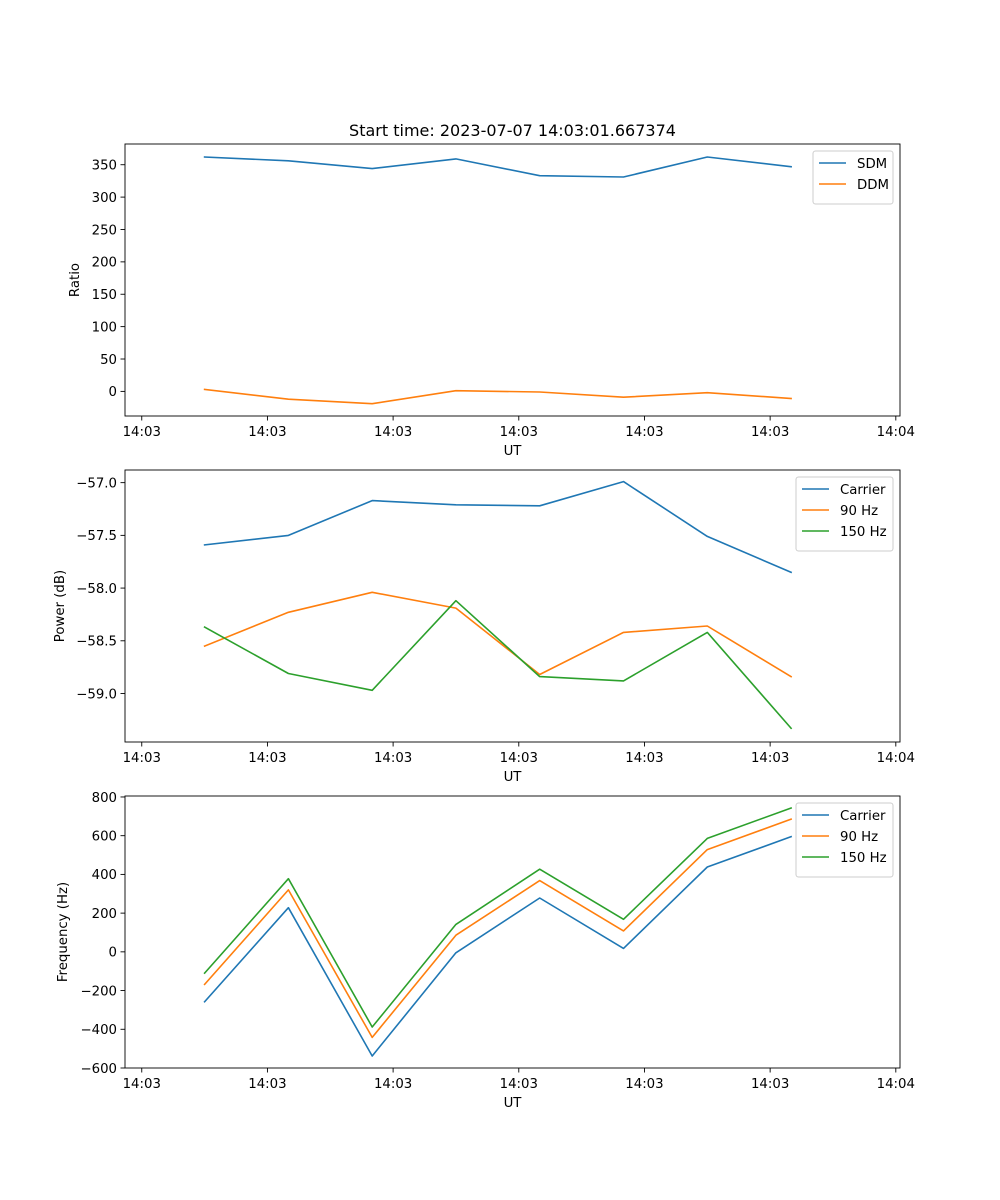  What do you see at coordinates (113, 953) in the screenshot?
I see `frequency-y-tick-label: 0` at bounding box center [113, 953].